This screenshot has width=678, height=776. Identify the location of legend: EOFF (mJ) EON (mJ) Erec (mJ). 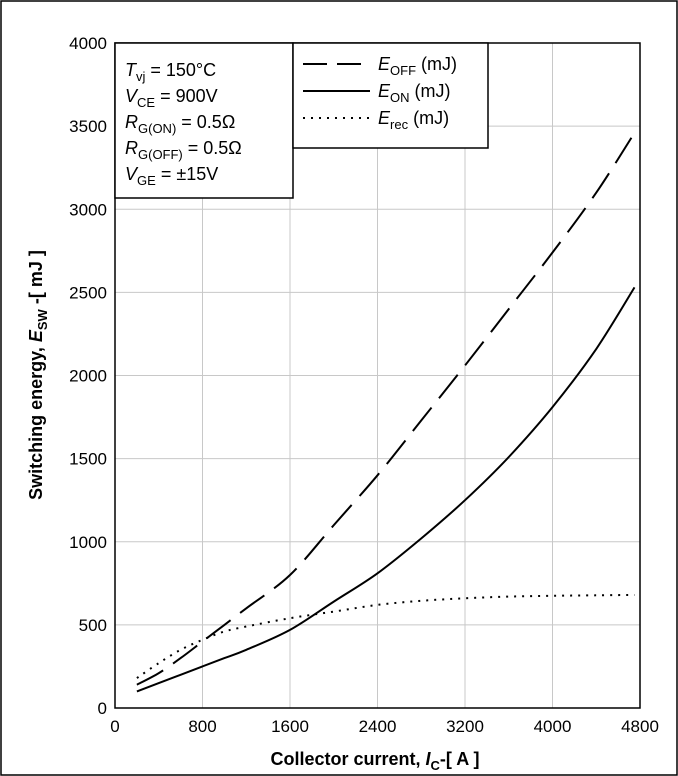
(390, 95).